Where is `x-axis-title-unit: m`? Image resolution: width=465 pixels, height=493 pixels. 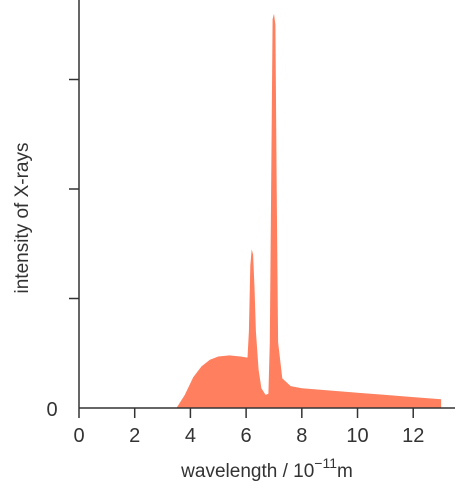 x-axis-title-unit: m is located at coordinates (345, 471).